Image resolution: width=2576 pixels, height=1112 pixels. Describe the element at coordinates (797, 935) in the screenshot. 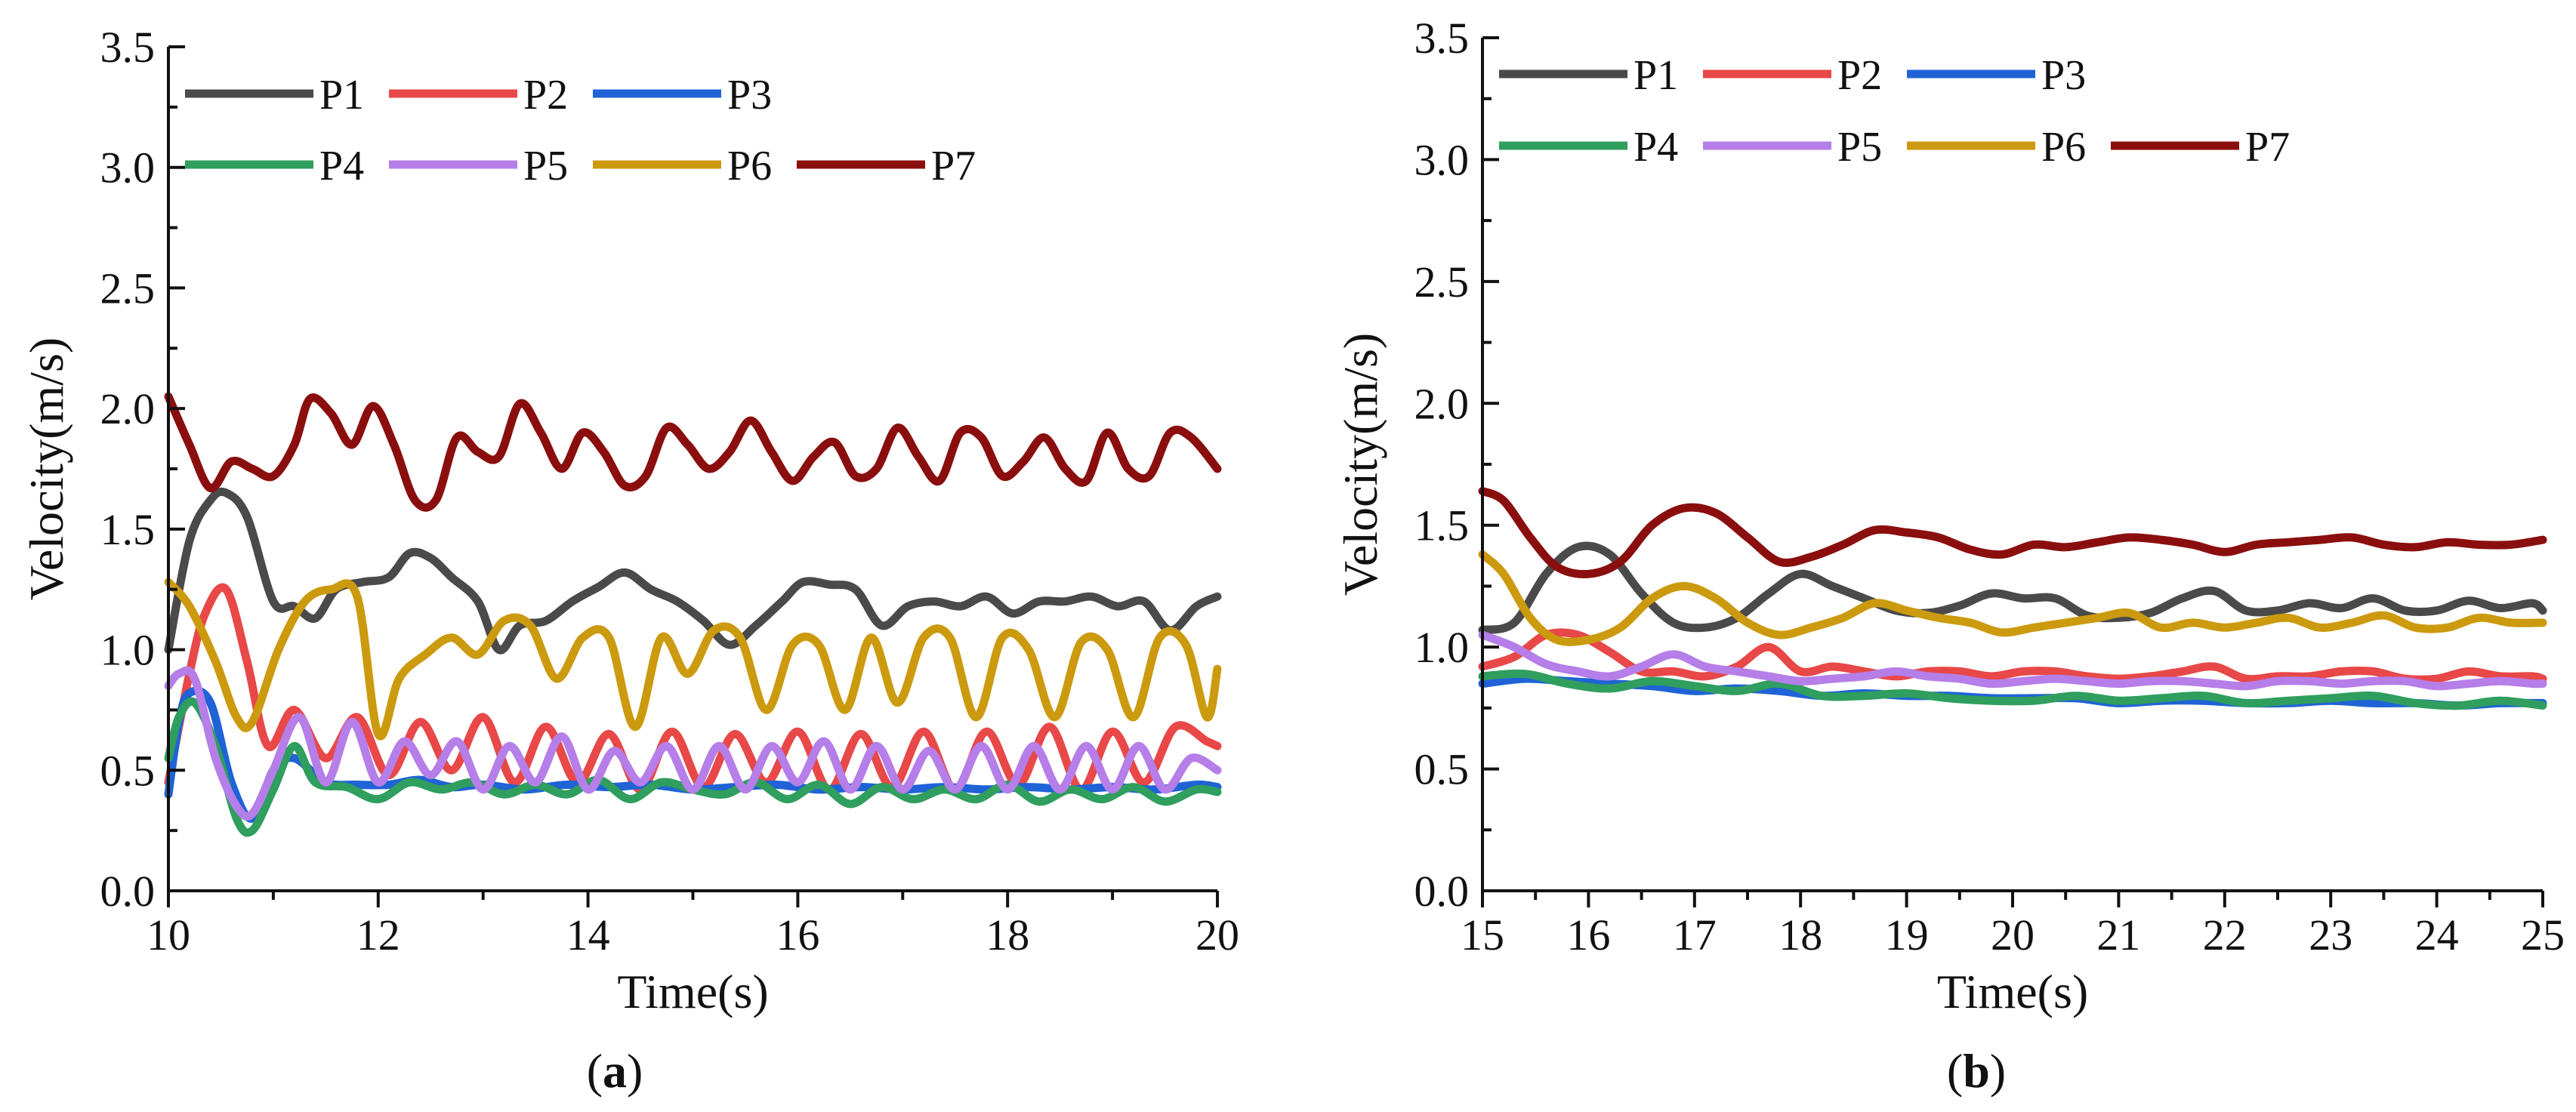

I see `panel-a-x-tick-label: 16` at that location.